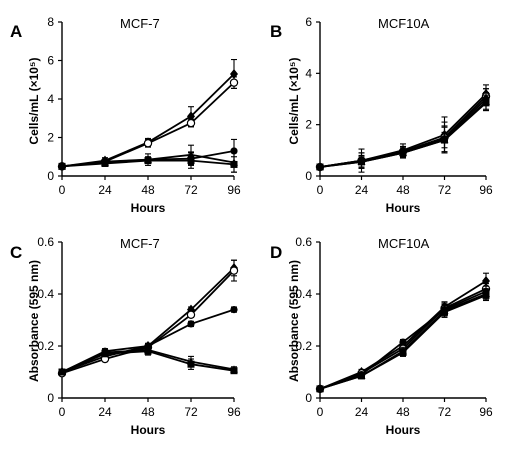 The image size is (520, 454). I want to click on series-triangle, so click(403, 131).